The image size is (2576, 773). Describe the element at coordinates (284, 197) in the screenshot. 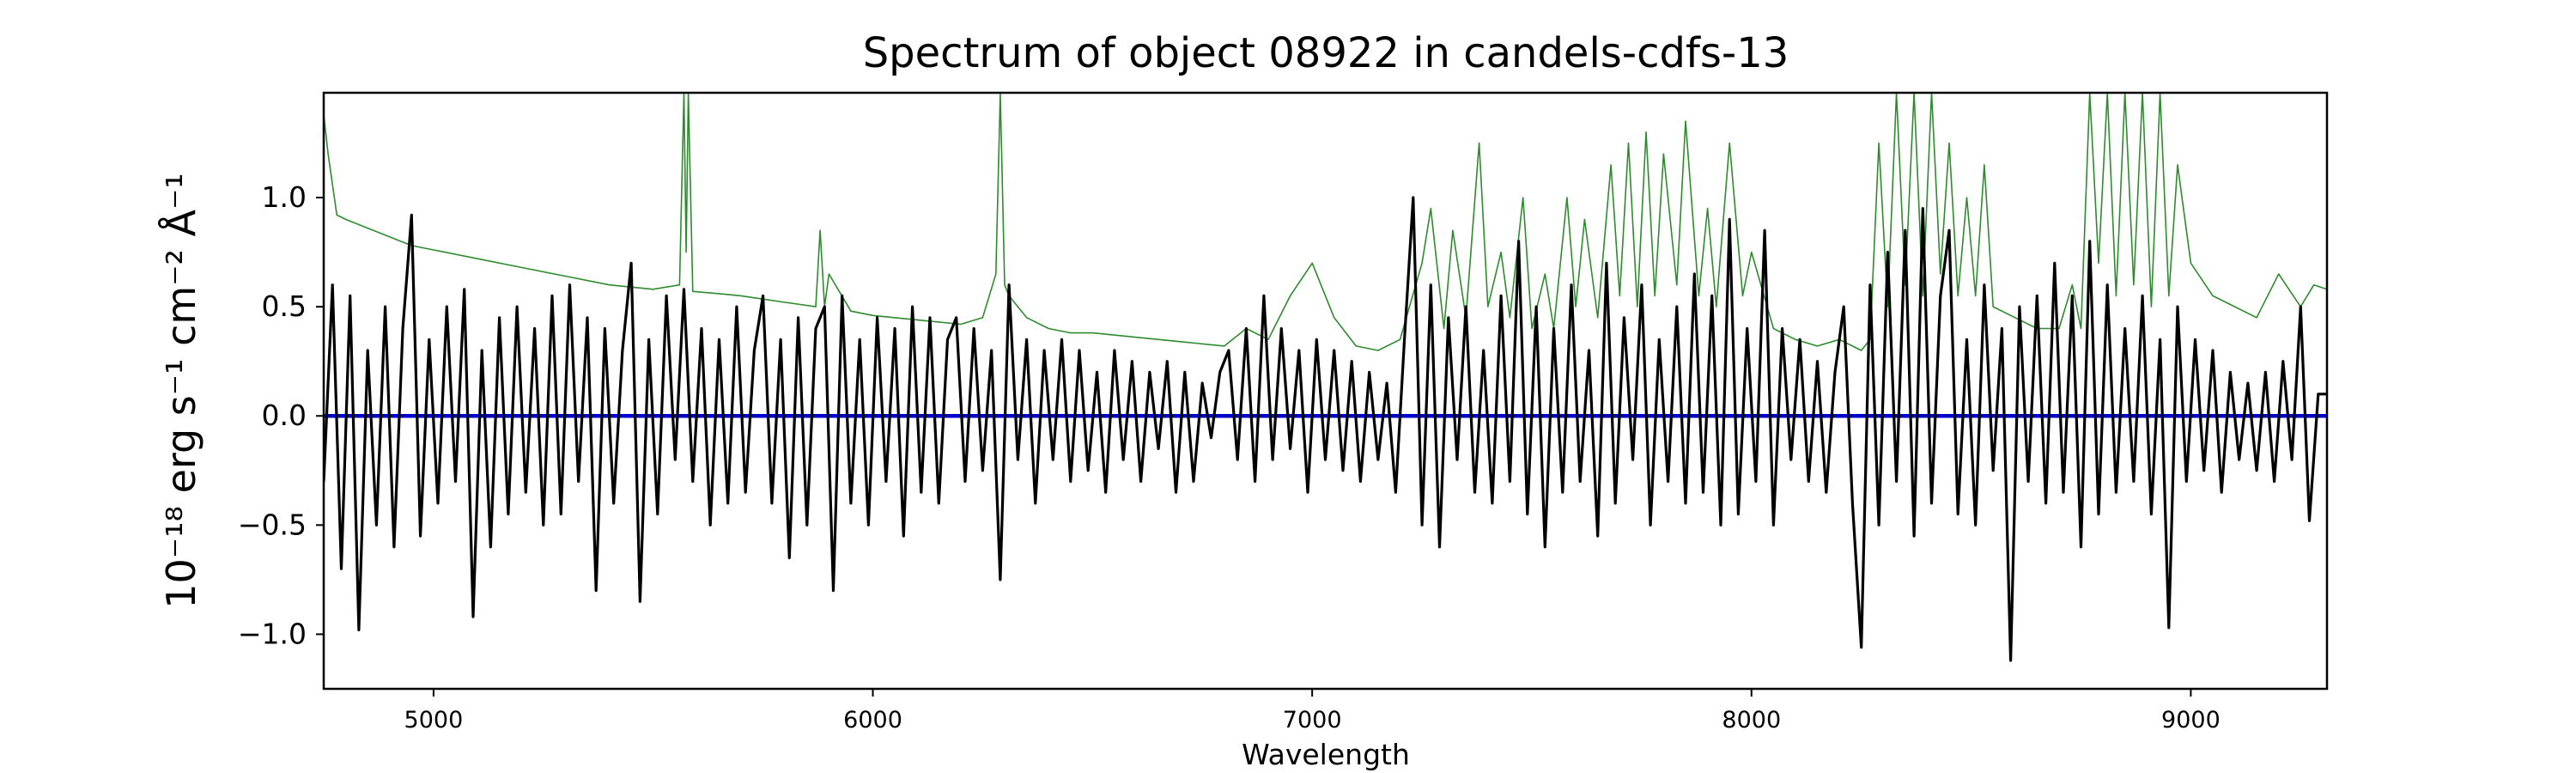

I see `y-tick-label: 1.0` at that location.